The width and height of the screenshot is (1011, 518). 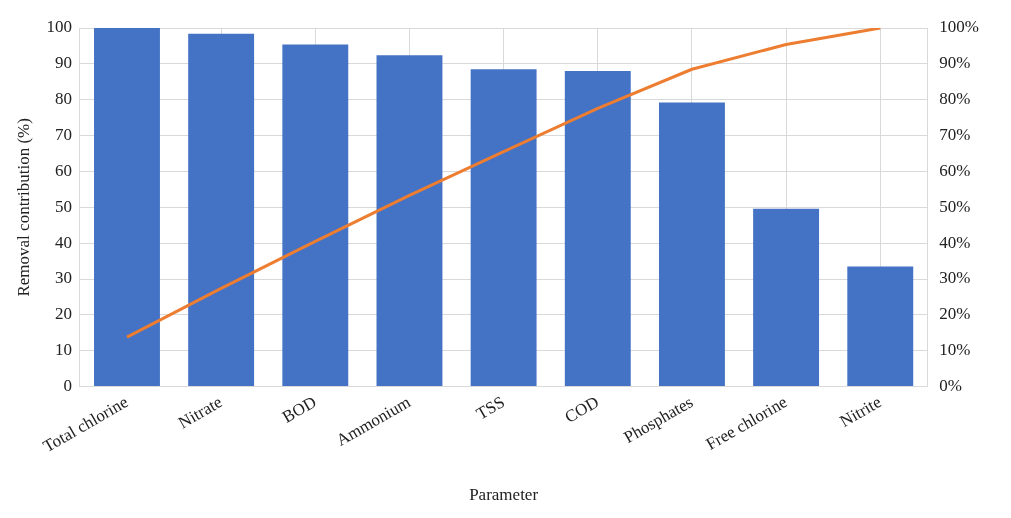 What do you see at coordinates (23, 207) in the screenshot?
I see `y-axis-title: Removal contribution (%)` at bounding box center [23, 207].